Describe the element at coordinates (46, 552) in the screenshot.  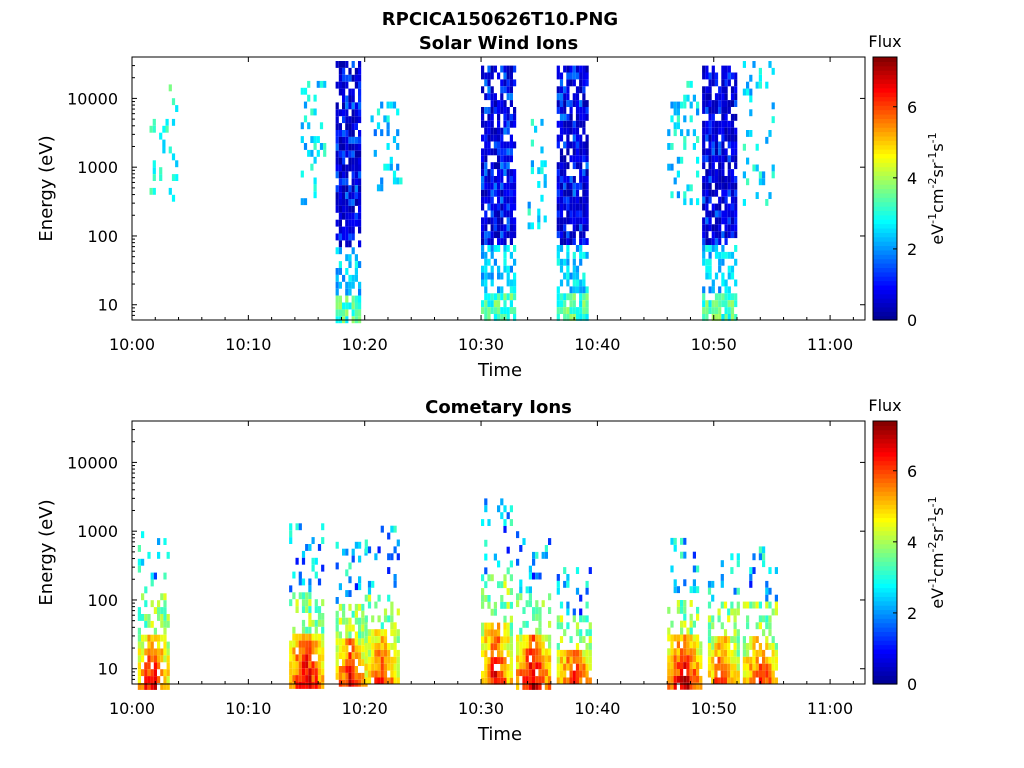
I see `y-axis-label: Energy (eV)` at that location.